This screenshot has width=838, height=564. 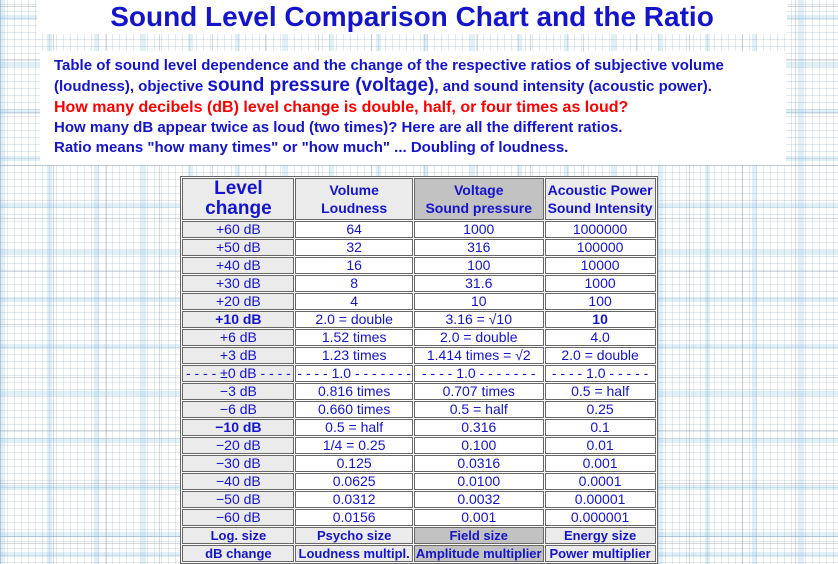 I want to click on table-cell: 100, so click(x=478, y=265).